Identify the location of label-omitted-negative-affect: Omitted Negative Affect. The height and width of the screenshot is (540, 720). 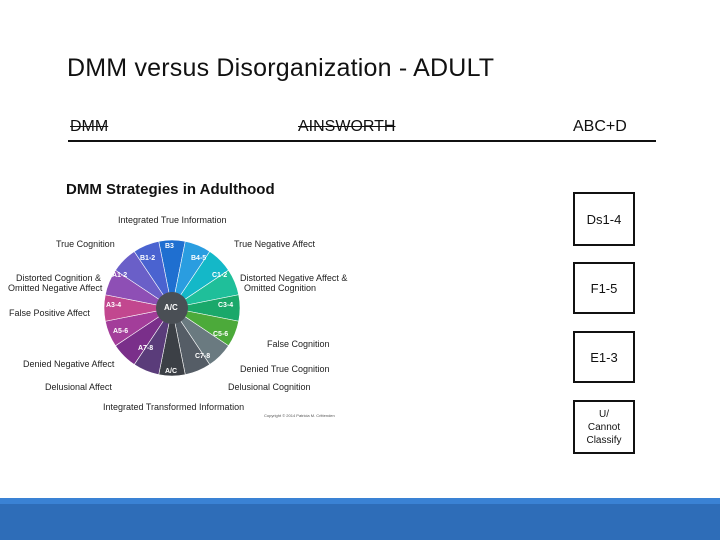
(55, 288).